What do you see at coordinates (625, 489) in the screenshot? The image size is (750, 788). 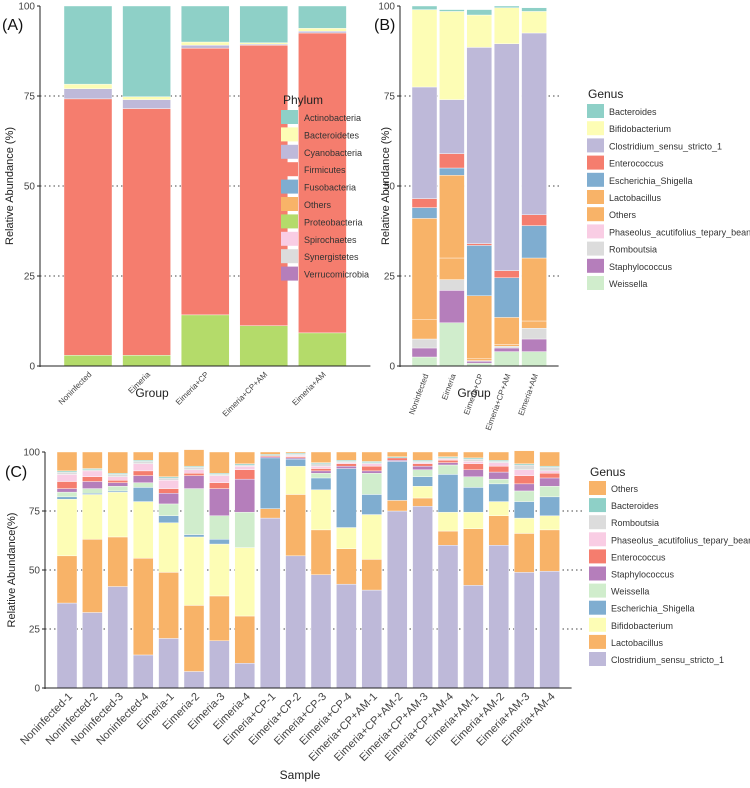 I see `legend-label: Others` at bounding box center [625, 489].